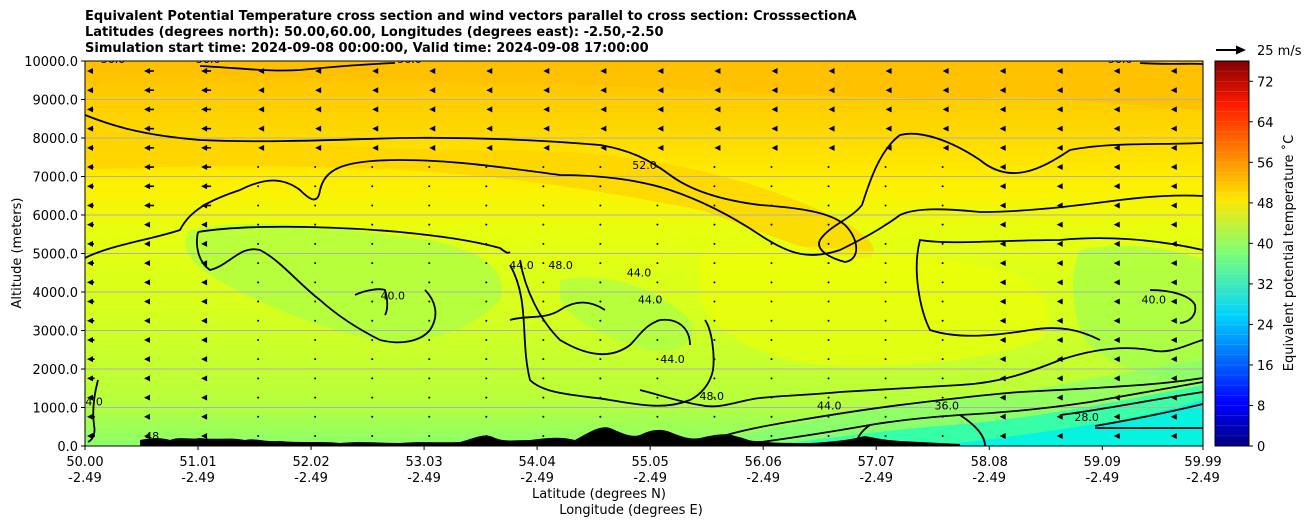  Describe the element at coordinates (353, 284) in the screenshot. I see `contour-44-west` at that location.